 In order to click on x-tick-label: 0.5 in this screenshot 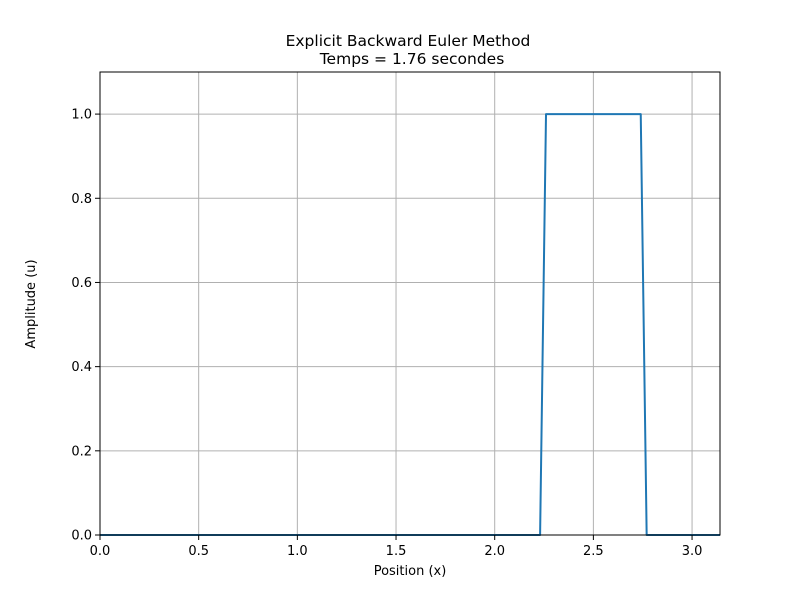, I will do `click(198, 551)`.